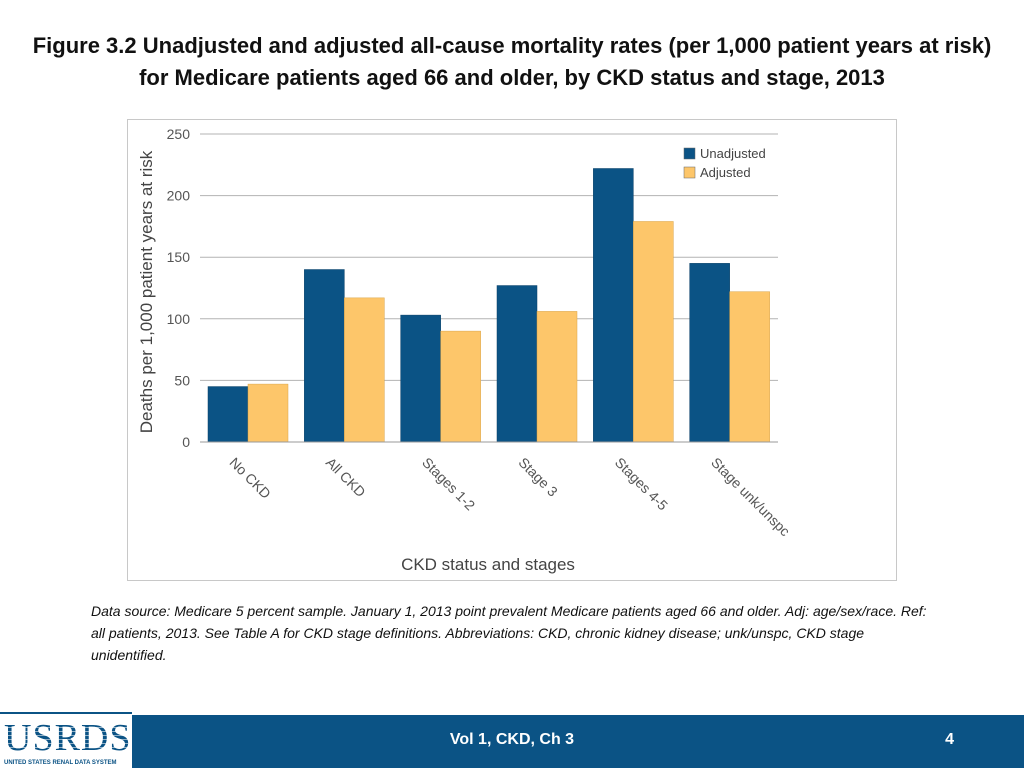 Image resolution: width=1024 pixels, height=770 pixels. What do you see at coordinates (179, 196) in the screenshot?
I see `y-tick-label: 200` at bounding box center [179, 196].